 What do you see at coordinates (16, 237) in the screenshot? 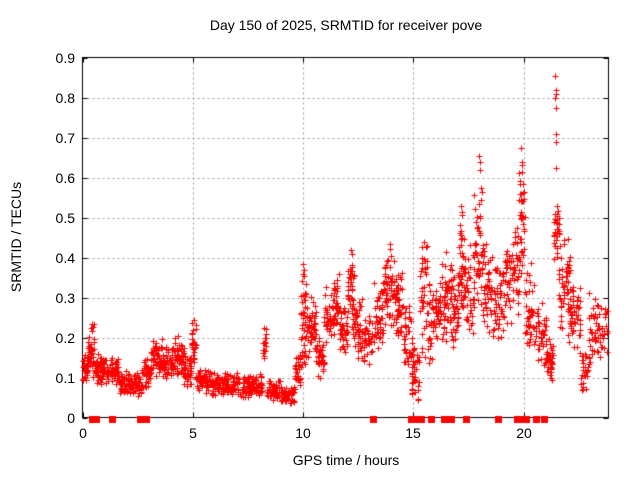
I see `y-axis-label: SRMTID / TECUs` at bounding box center [16, 237].